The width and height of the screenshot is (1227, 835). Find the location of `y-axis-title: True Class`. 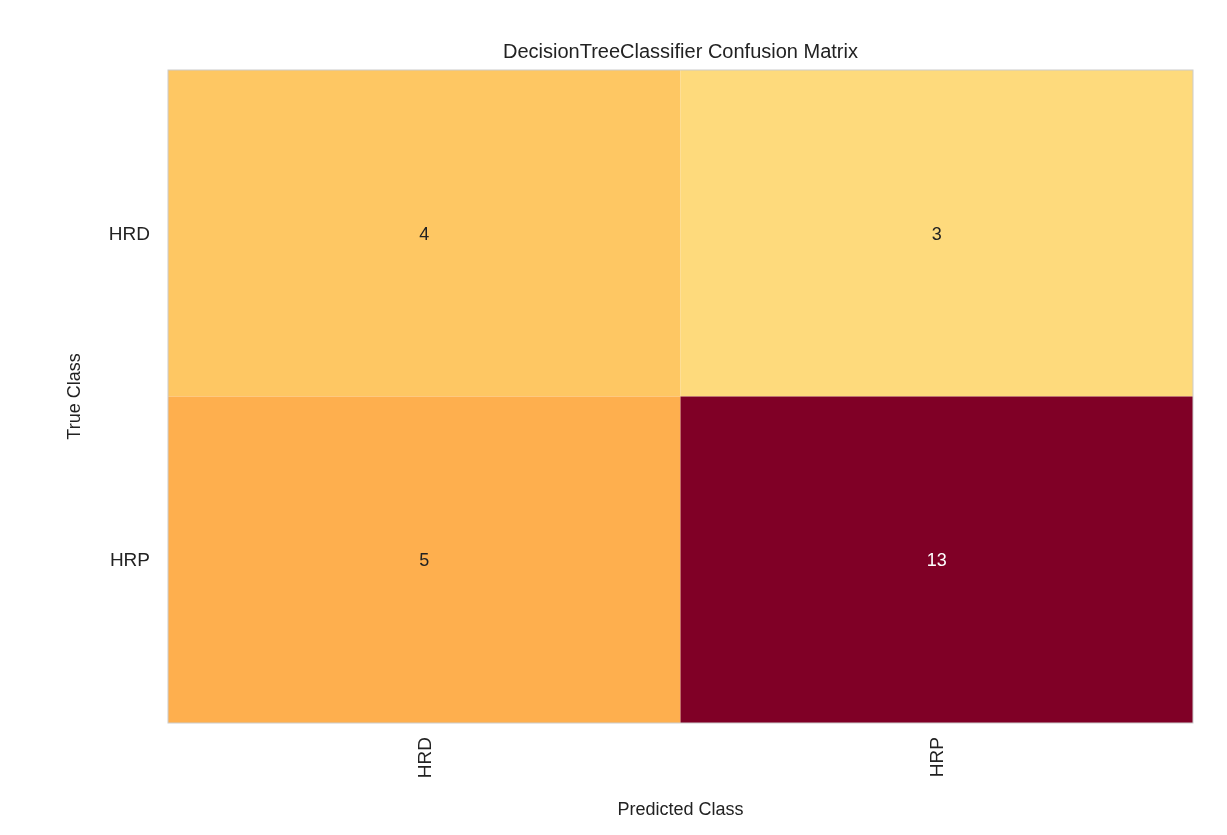

y-axis-title: True Class is located at coordinates (74, 396).